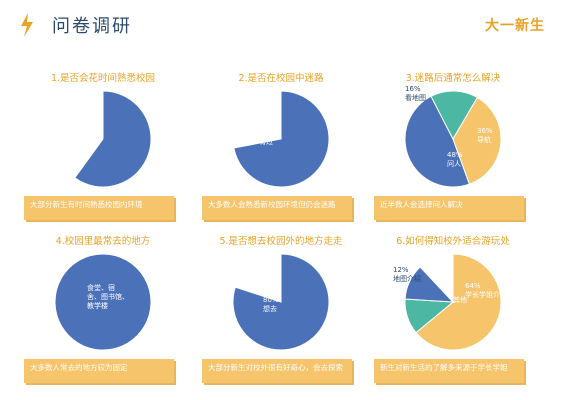 The width and height of the screenshot is (565, 400). What do you see at coordinates (108, 296) in the screenshot?
I see `slice-label: 舍、图书馆、` at bounding box center [108, 296].